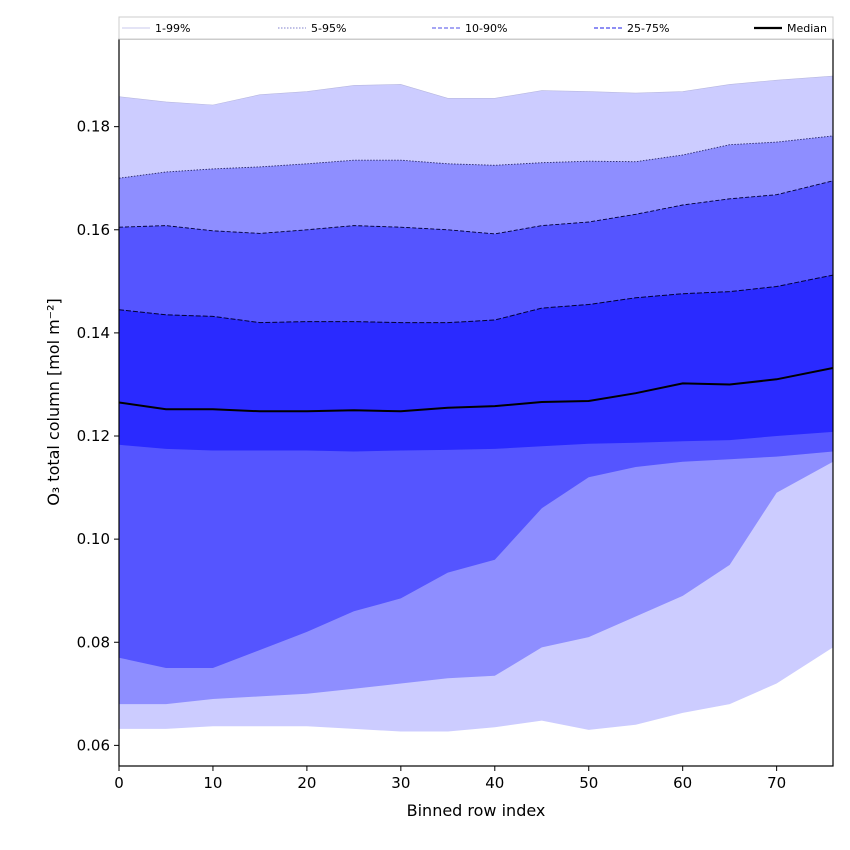  What do you see at coordinates (648, 28) in the screenshot?
I see `legend-label: 25-75%` at bounding box center [648, 28].